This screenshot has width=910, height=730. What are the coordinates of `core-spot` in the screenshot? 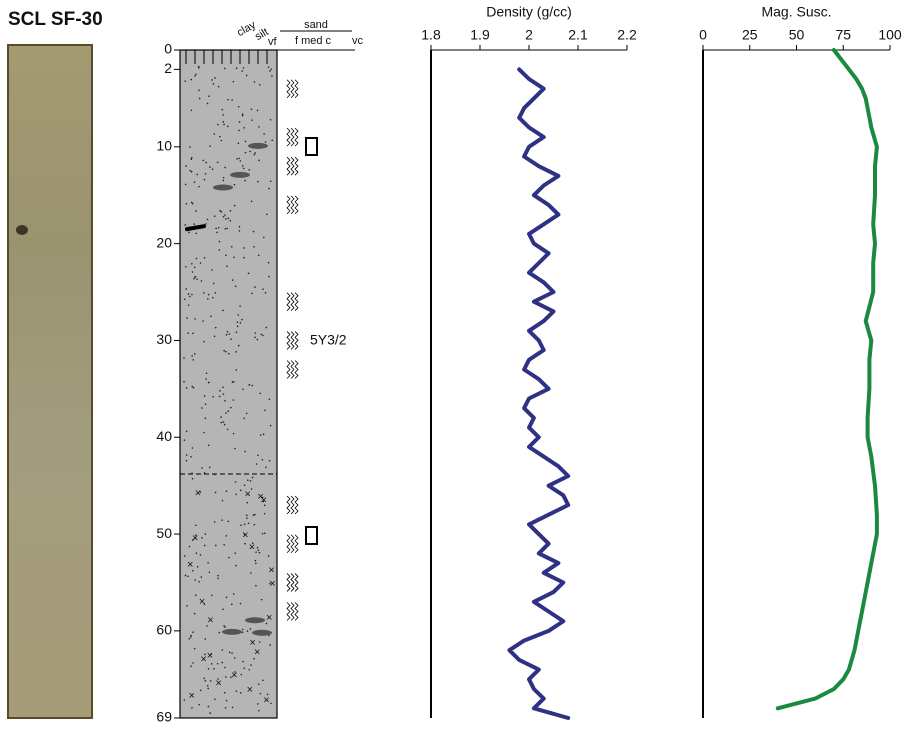 It's located at (22, 230).